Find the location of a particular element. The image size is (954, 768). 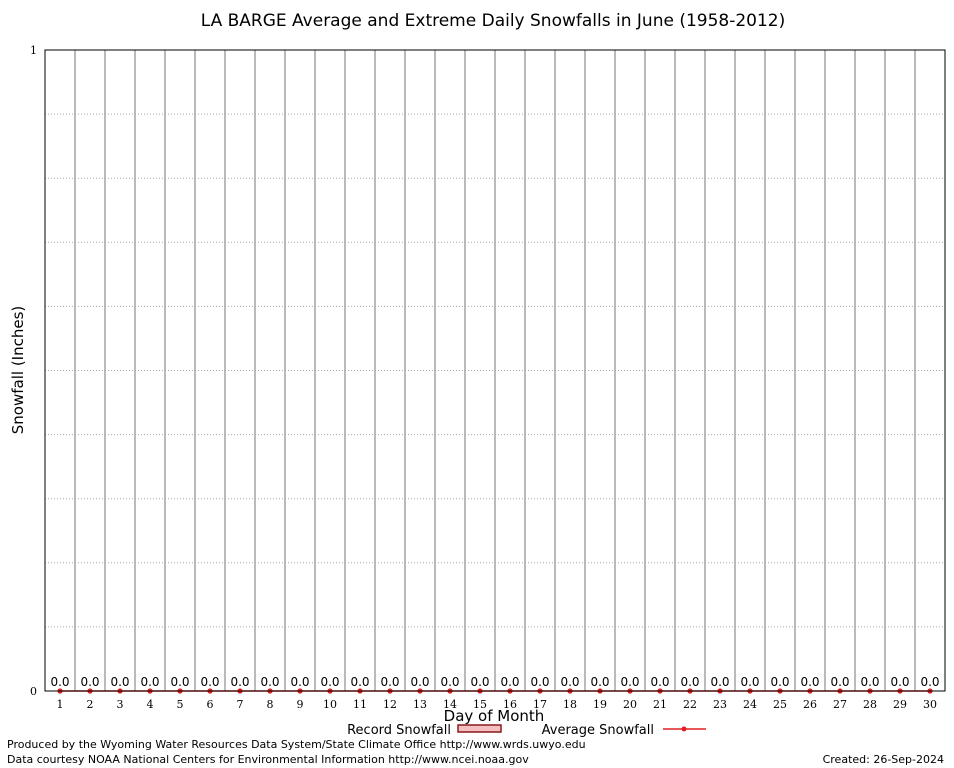

value-label-day-7: 0.0 is located at coordinates (239, 682).